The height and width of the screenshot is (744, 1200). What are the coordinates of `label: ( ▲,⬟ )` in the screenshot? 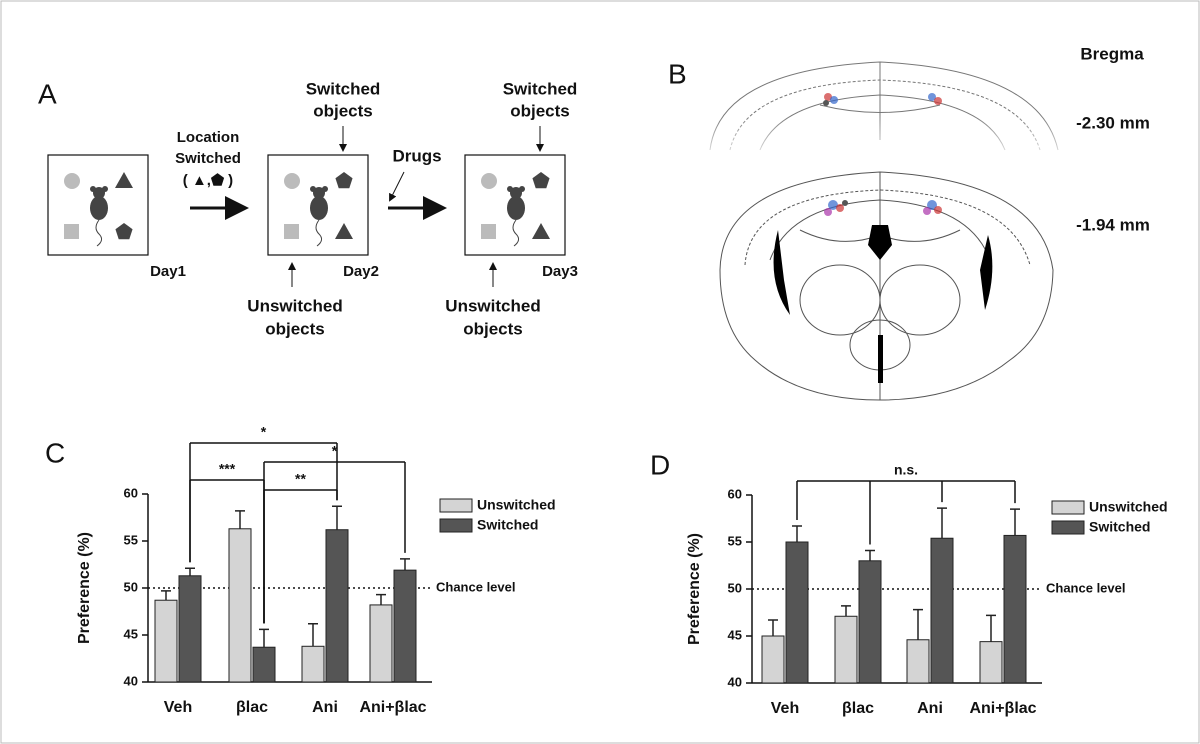 It's located at (208, 180).